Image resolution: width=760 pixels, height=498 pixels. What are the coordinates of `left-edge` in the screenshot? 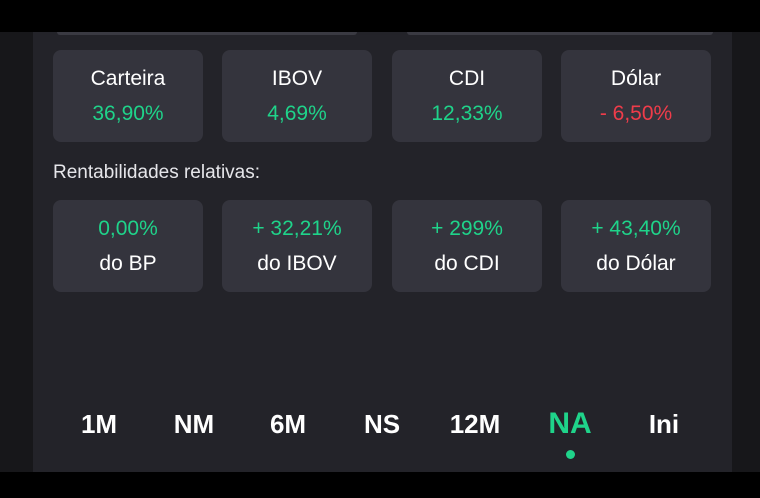 It's located at (16, 252).